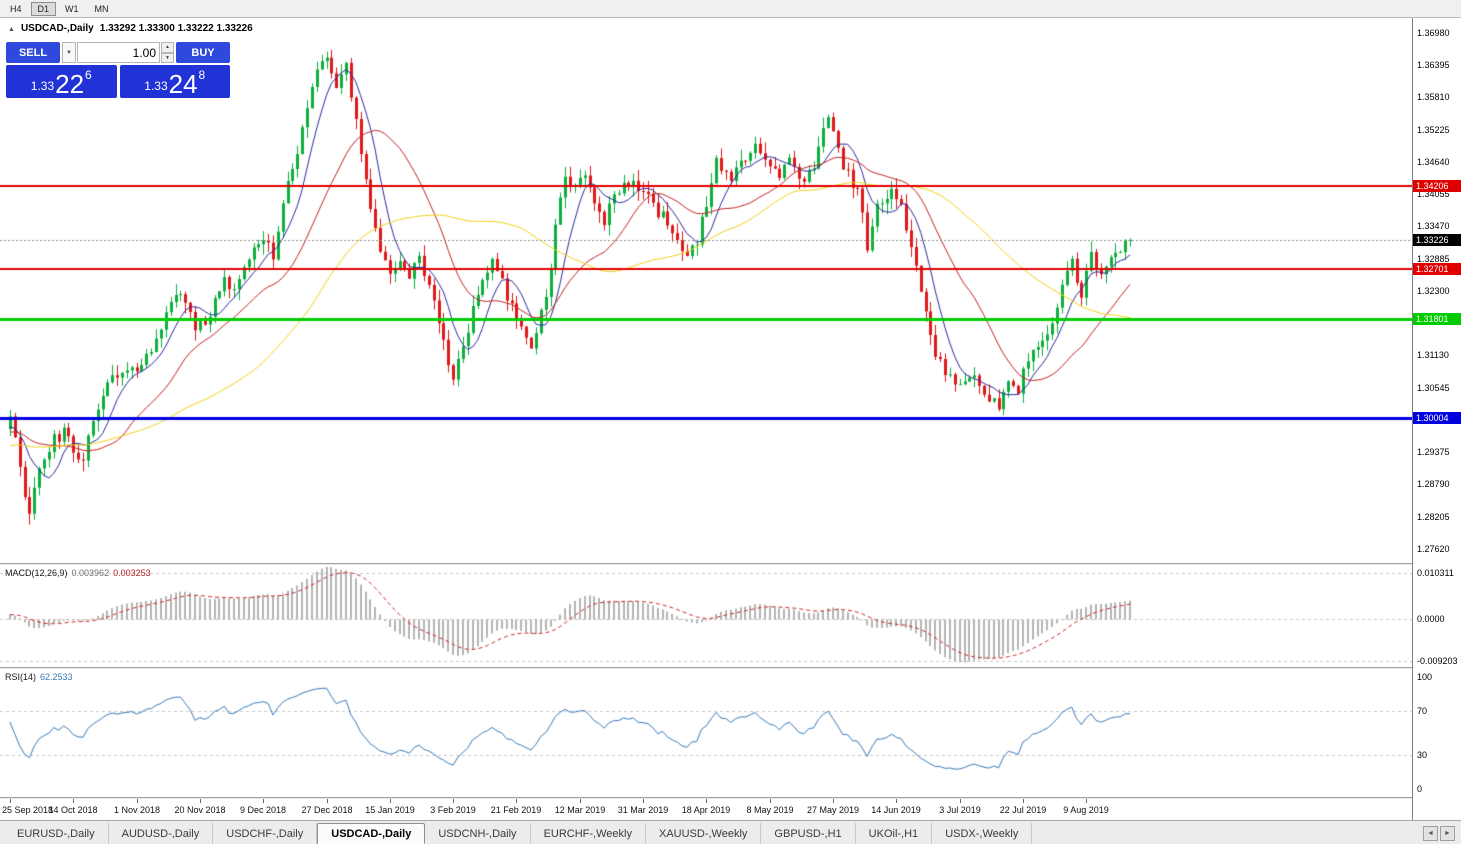 The width and height of the screenshot is (1461, 844). What do you see at coordinates (1433, 516) in the screenshot?
I see `price-axis-label: 1.28205` at bounding box center [1433, 516].